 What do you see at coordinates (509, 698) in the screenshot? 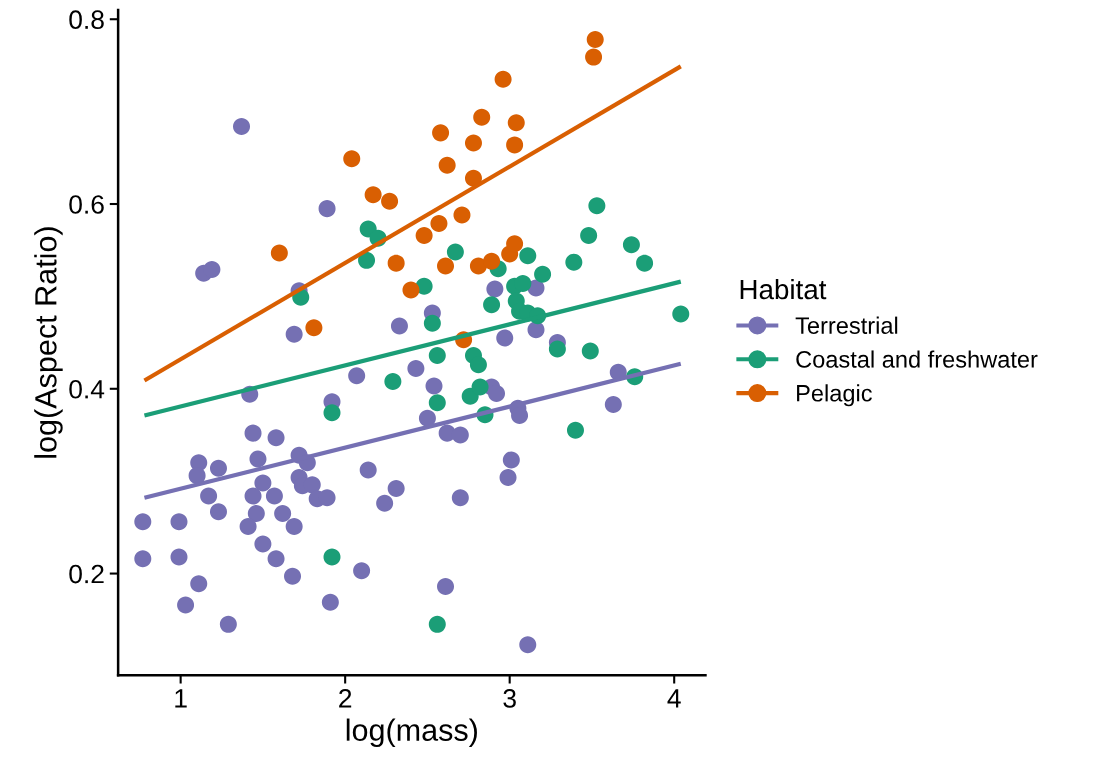
I see `x-tick-label: 3` at bounding box center [509, 698].